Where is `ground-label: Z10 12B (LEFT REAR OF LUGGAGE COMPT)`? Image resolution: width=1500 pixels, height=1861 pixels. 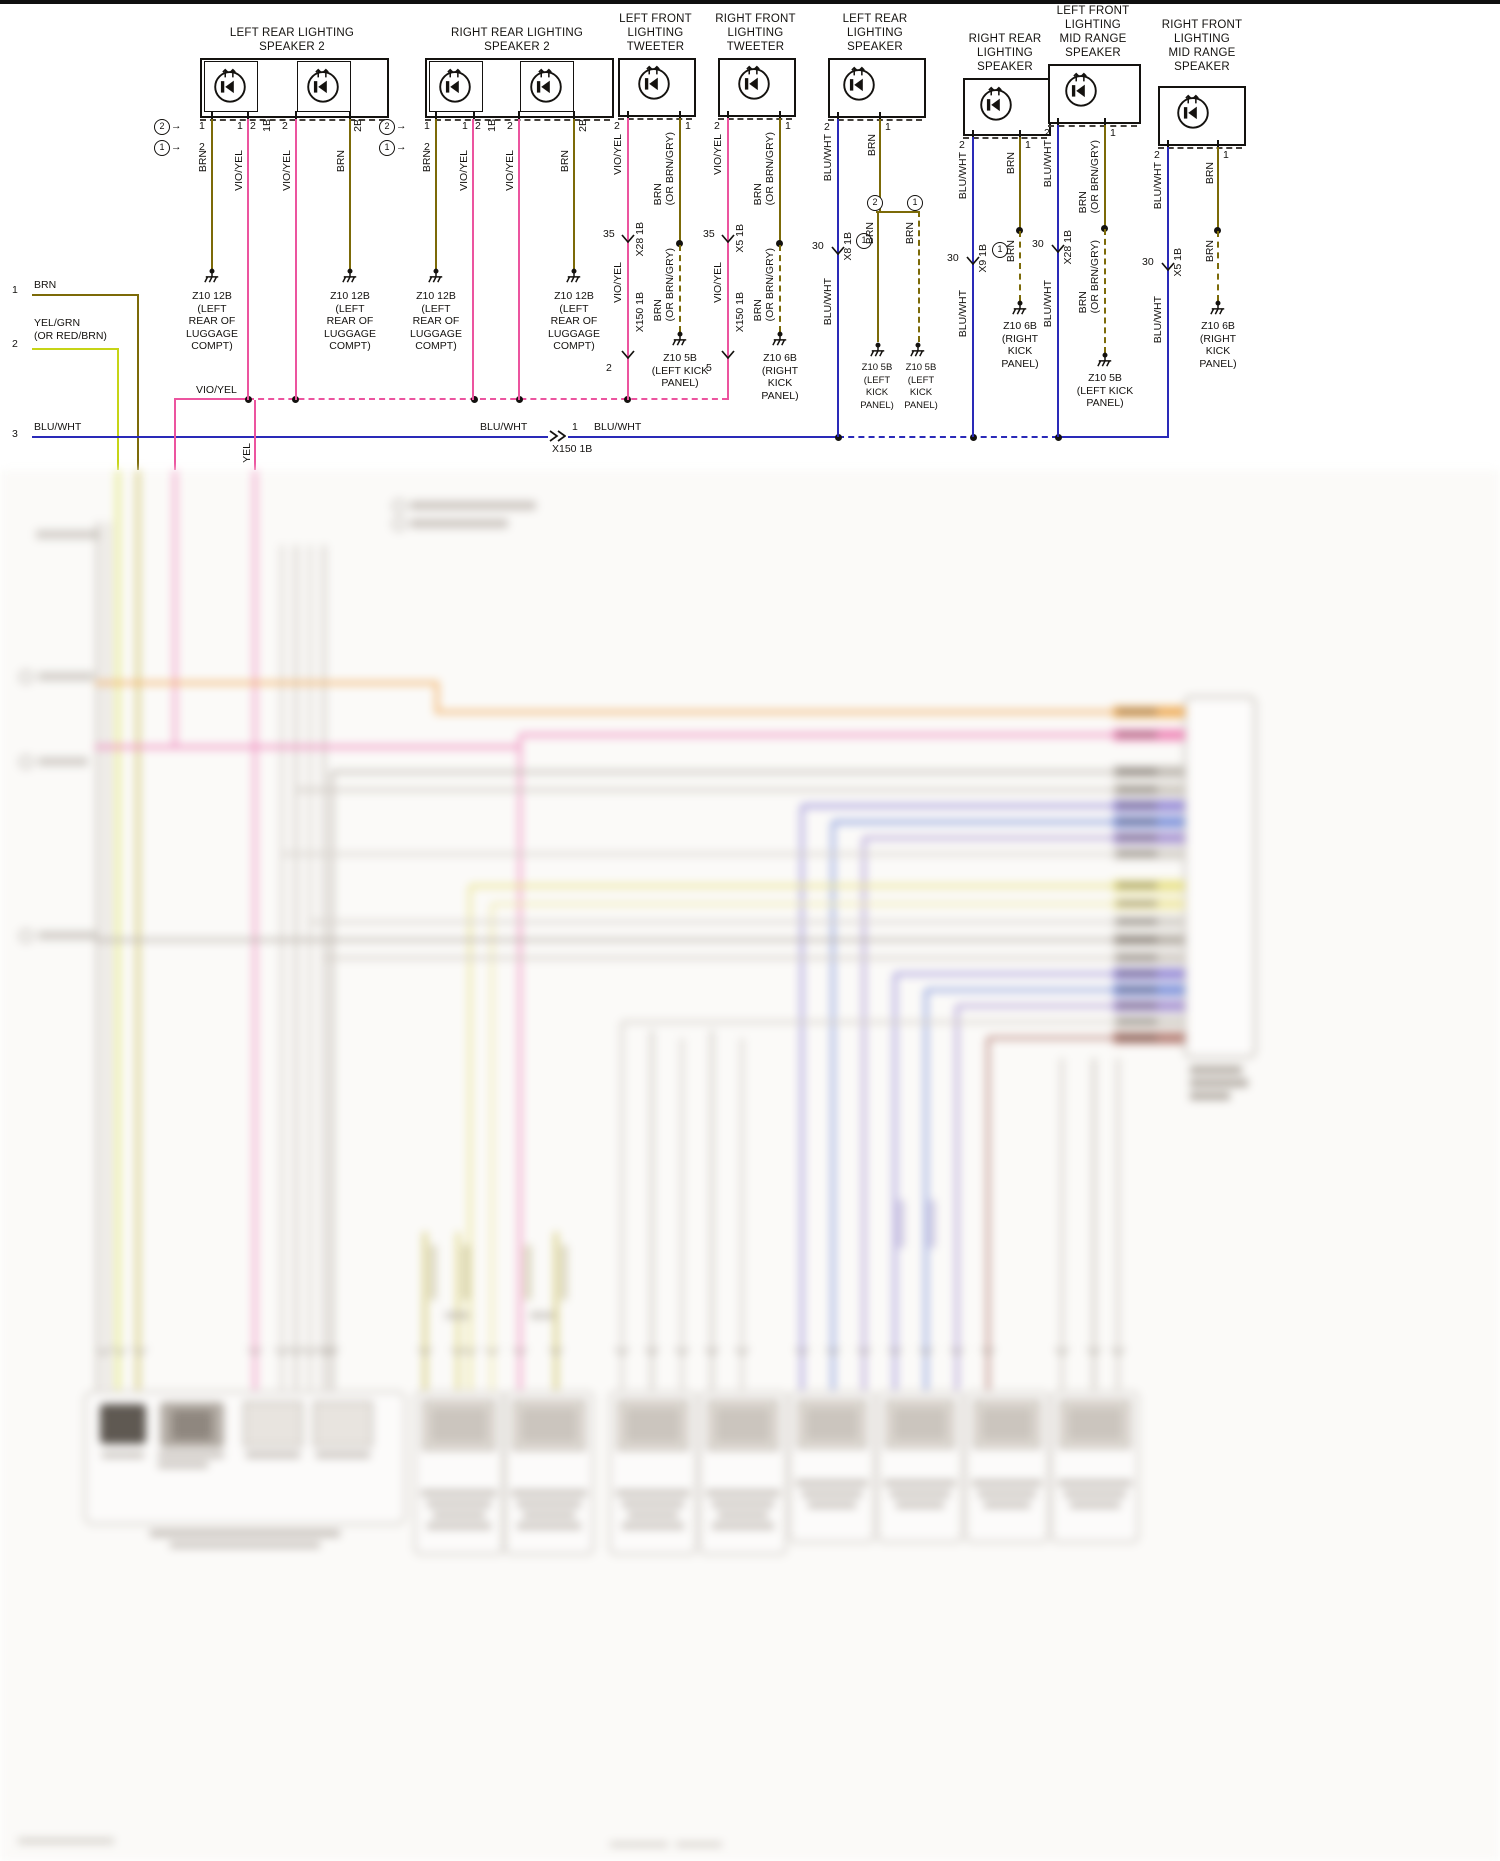
ground-label: Z10 12B (LEFT REAR OF LUGGAGE COMPT) is located at coordinates (212, 321).